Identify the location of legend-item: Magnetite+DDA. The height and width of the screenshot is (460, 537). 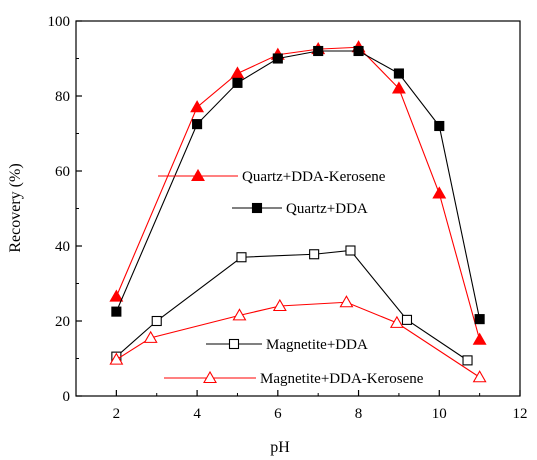
(287, 345).